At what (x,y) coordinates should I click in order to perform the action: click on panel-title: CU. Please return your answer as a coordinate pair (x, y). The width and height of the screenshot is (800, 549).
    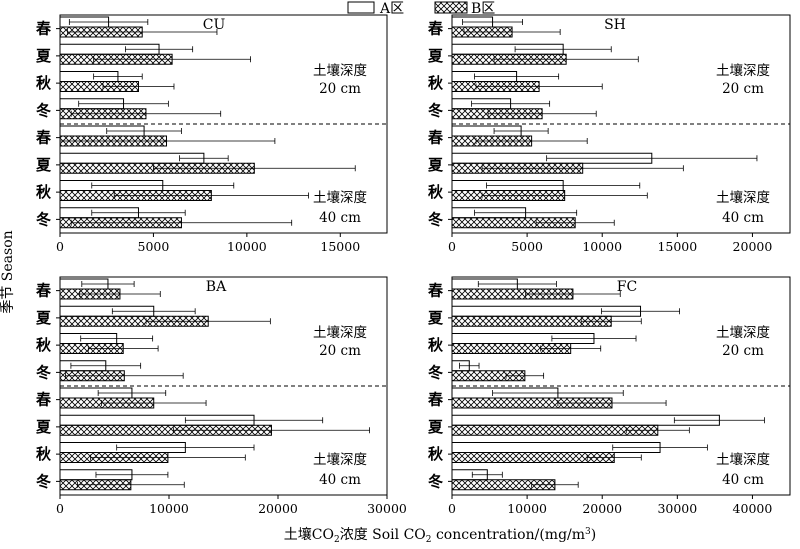
    Looking at the image, I should click on (214, 25).